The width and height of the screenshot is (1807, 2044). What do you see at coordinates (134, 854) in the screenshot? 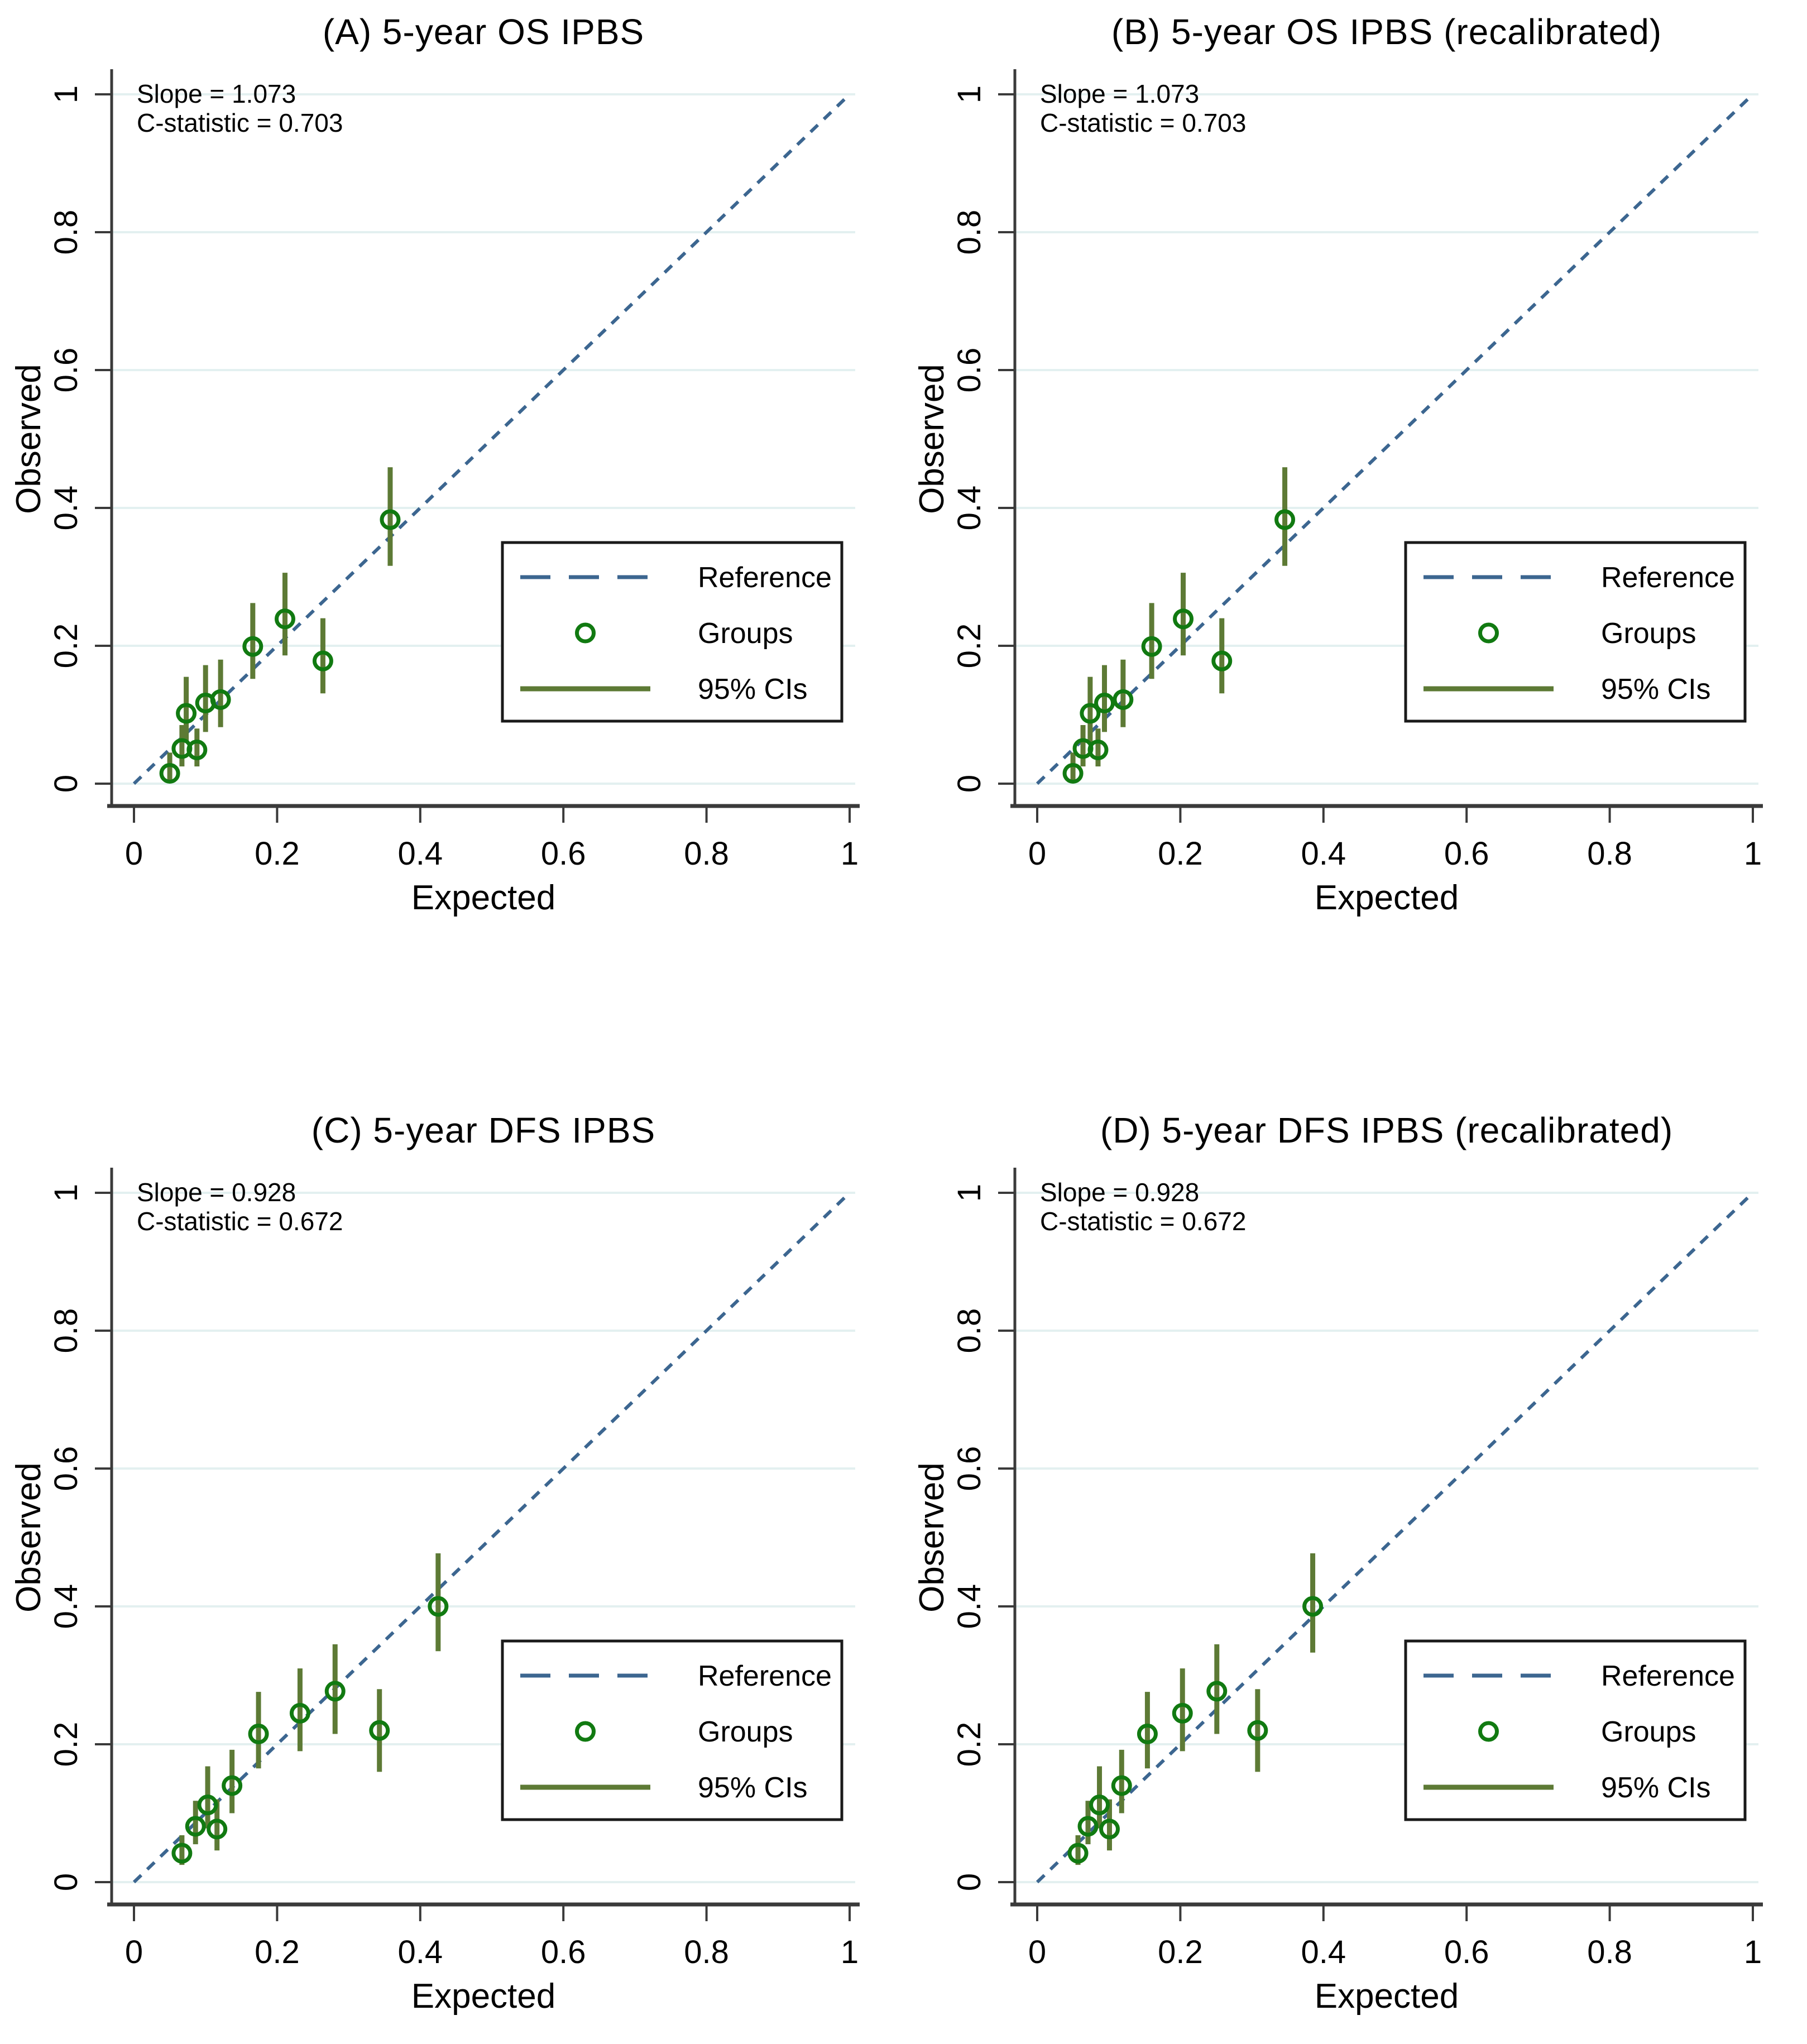
I see `x-tick-label: 0` at bounding box center [134, 854].